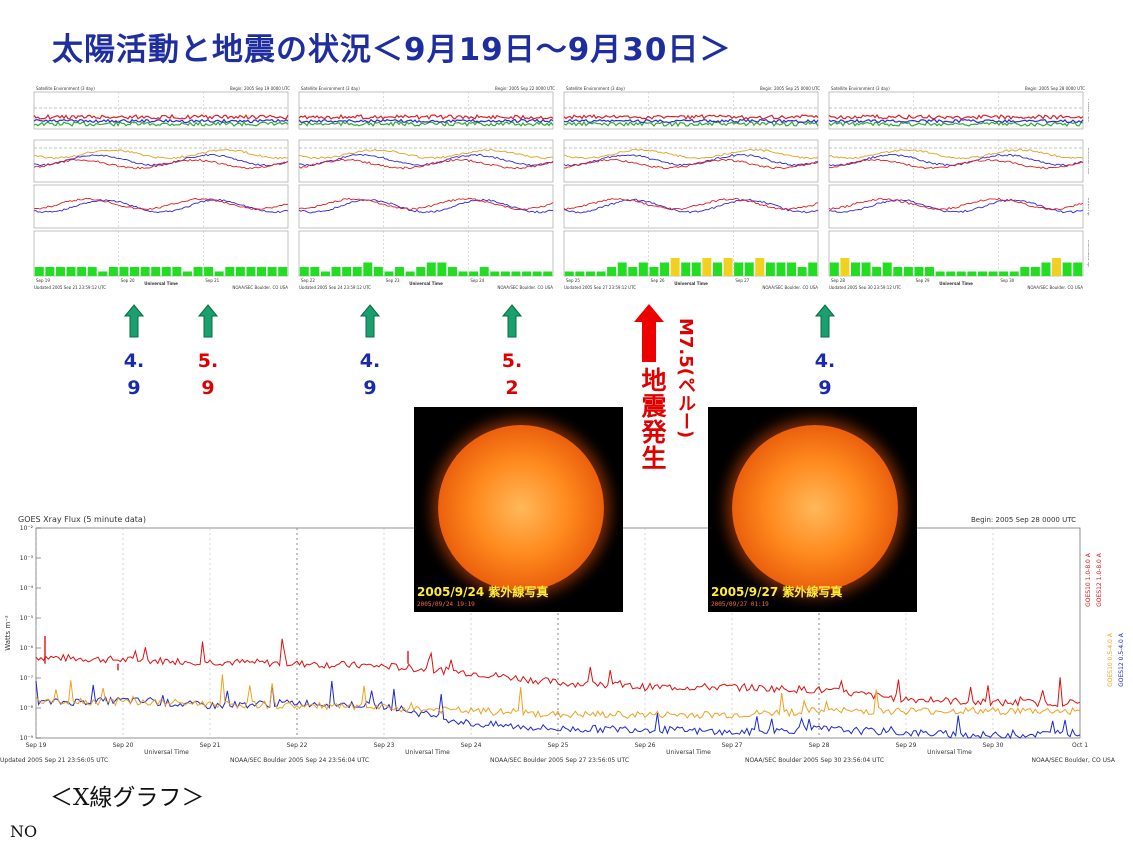 This screenshot has height=850, width=1133. Describe the element at coordinates (27, 678) in the screenshot. I see `y-tick-label: 10⁻⁷` at that location.